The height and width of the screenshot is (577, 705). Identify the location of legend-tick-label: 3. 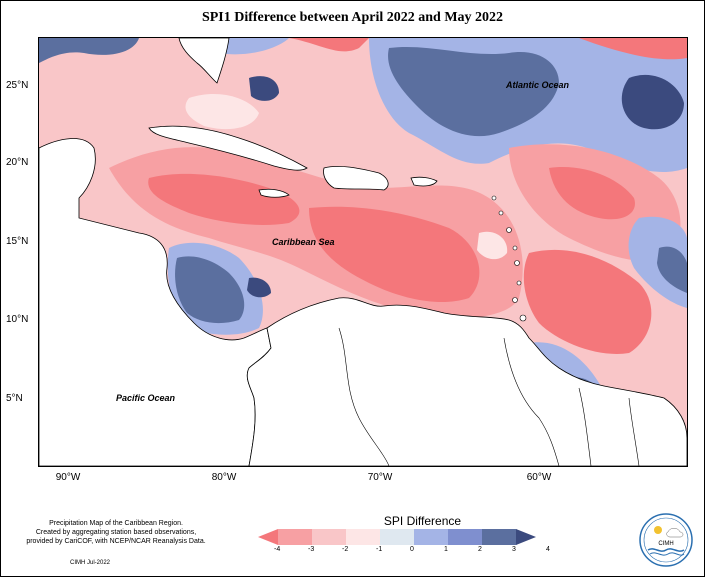
(514, 549).